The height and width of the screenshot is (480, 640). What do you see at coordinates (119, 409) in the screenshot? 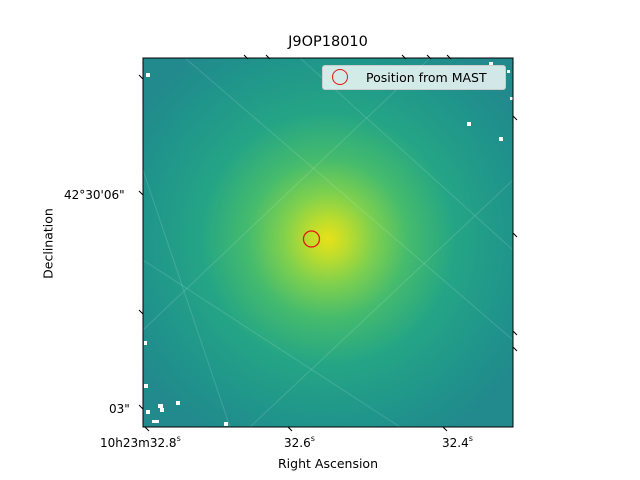
I see `y-tick-label-2: 03"` at bounding box center [119, 409].